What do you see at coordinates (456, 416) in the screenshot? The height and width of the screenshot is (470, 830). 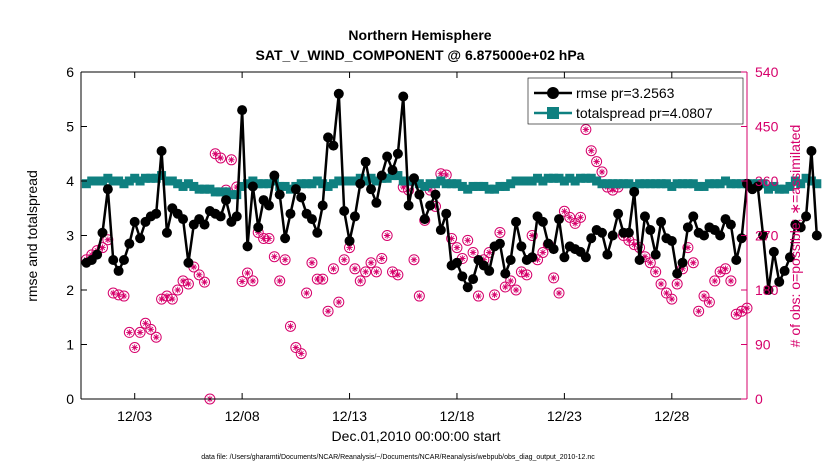 I see `x-tick-label: 12/18` at bounding box center [456, 416].